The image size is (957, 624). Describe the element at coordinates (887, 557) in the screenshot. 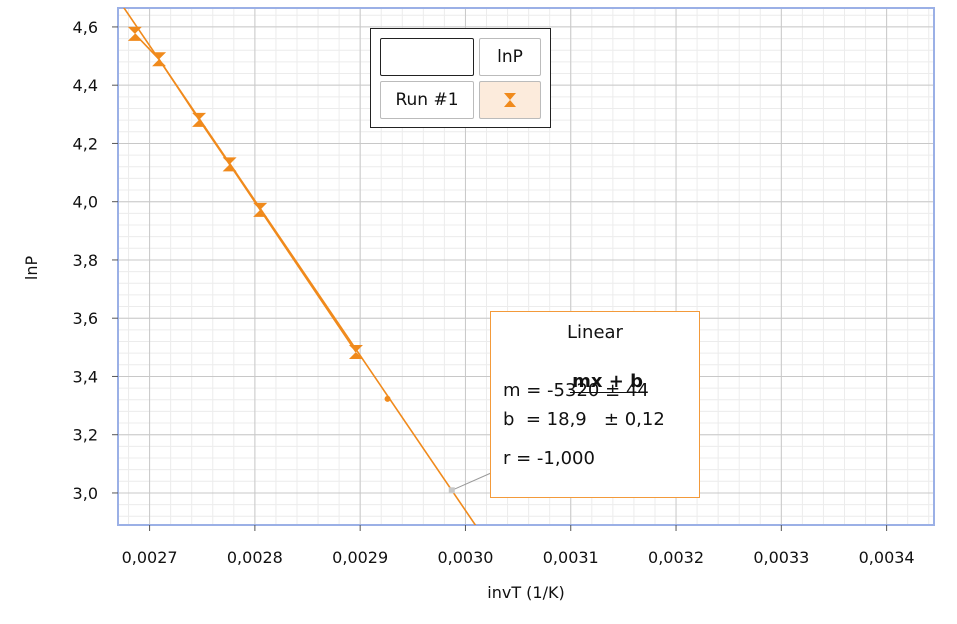

I see `x-tick-label: 0,0034` at that location.